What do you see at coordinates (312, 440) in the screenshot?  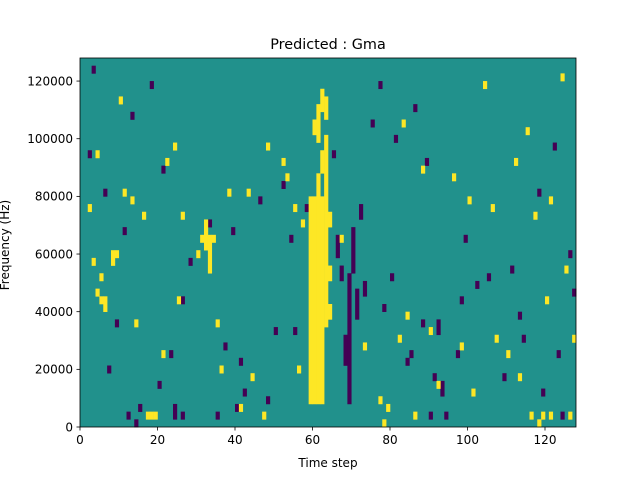 I see `x-tick-label: 60` at bounding box center [312, 440].